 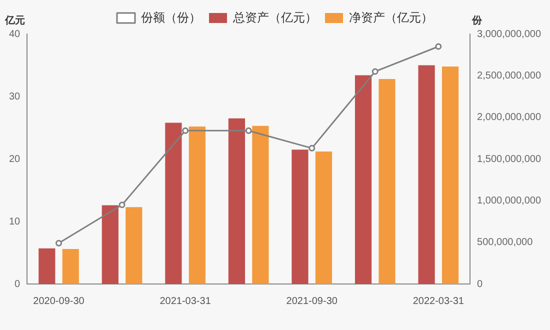 What do you see at coordinates (312, 301) in the screenshot?
I see `x-tick-label: 2021-09-30` at bounding box center [312, 301].